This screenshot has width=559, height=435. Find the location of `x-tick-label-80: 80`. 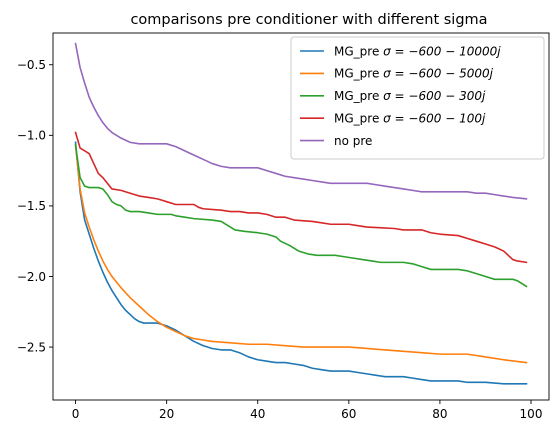

x-tick-label-80: 80 is located at coordinates (439, 414).